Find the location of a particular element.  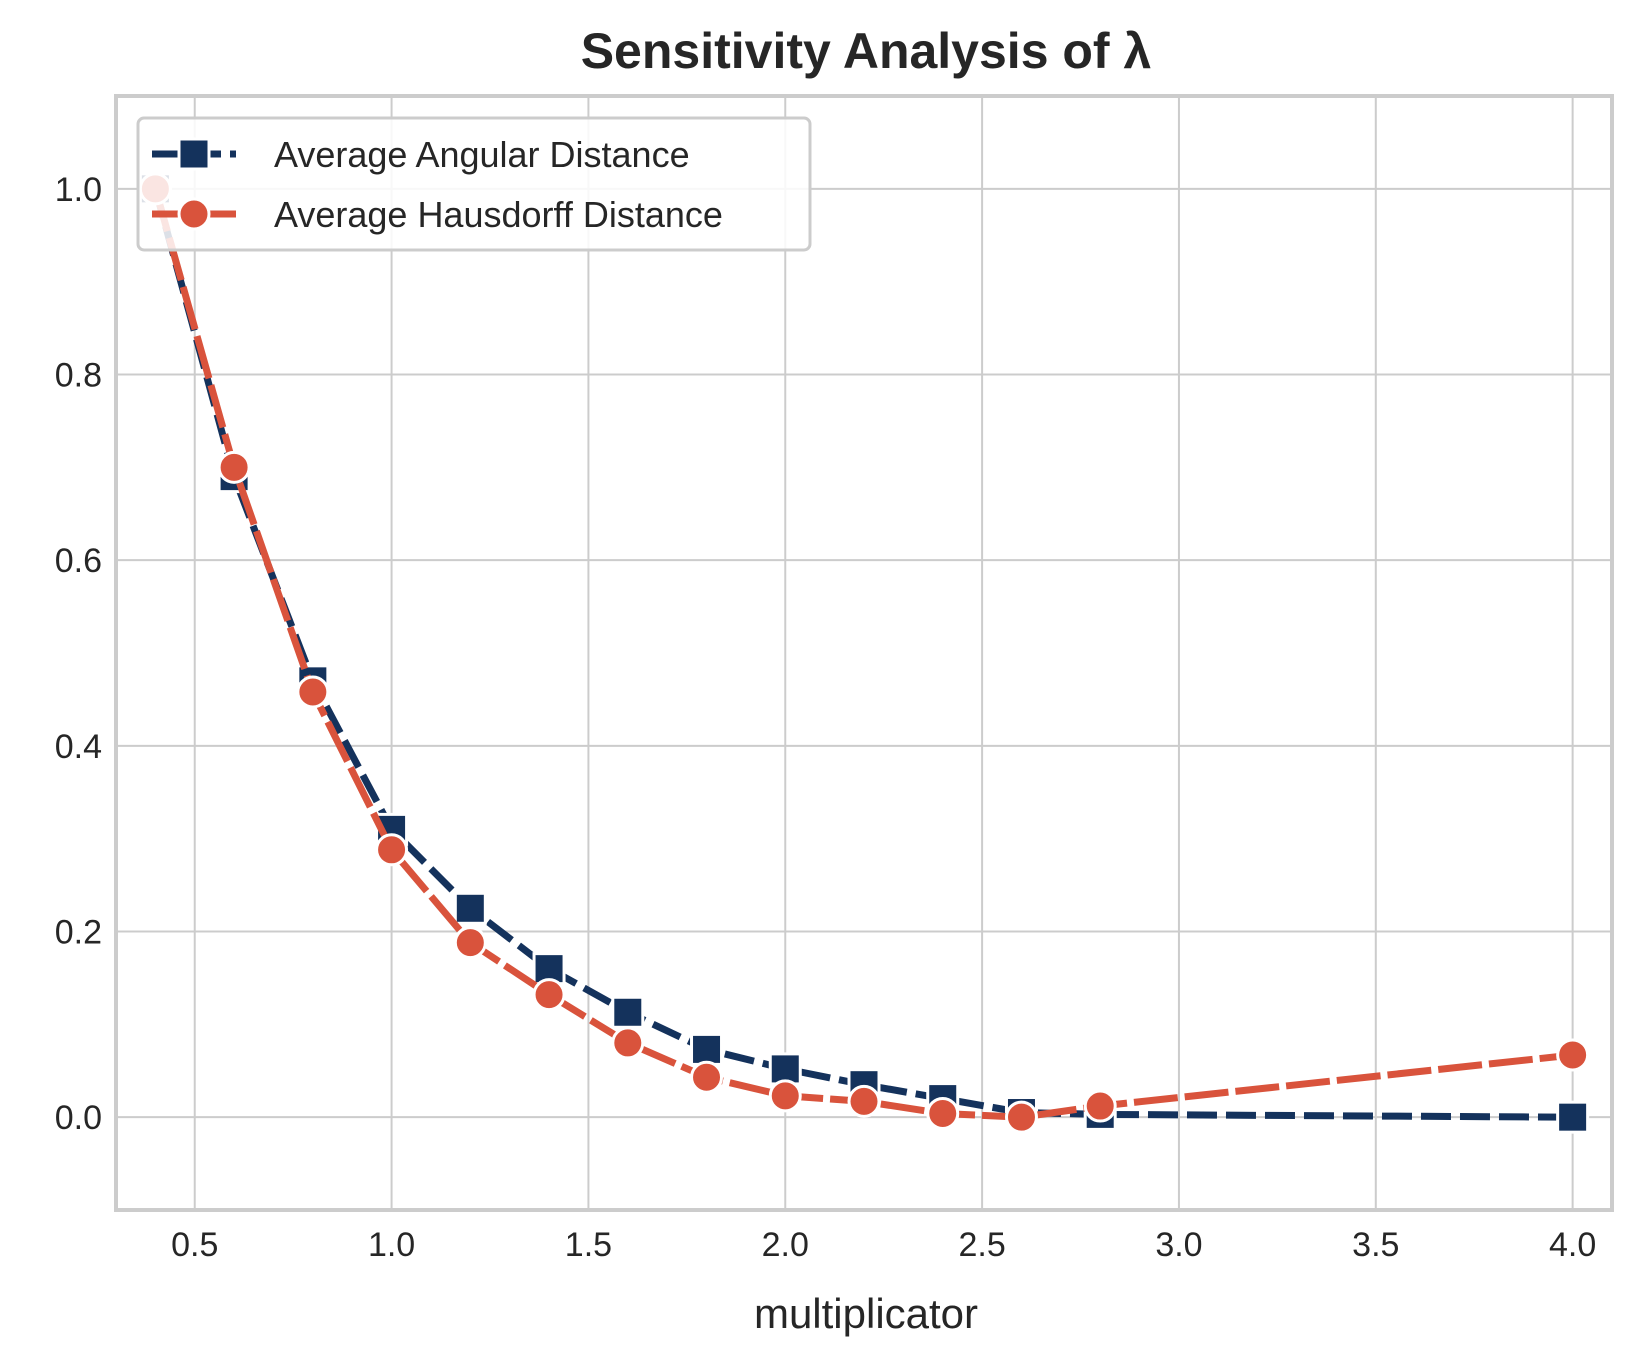

y-tick-label: 0.0 is located at coordinates (78, 1118).